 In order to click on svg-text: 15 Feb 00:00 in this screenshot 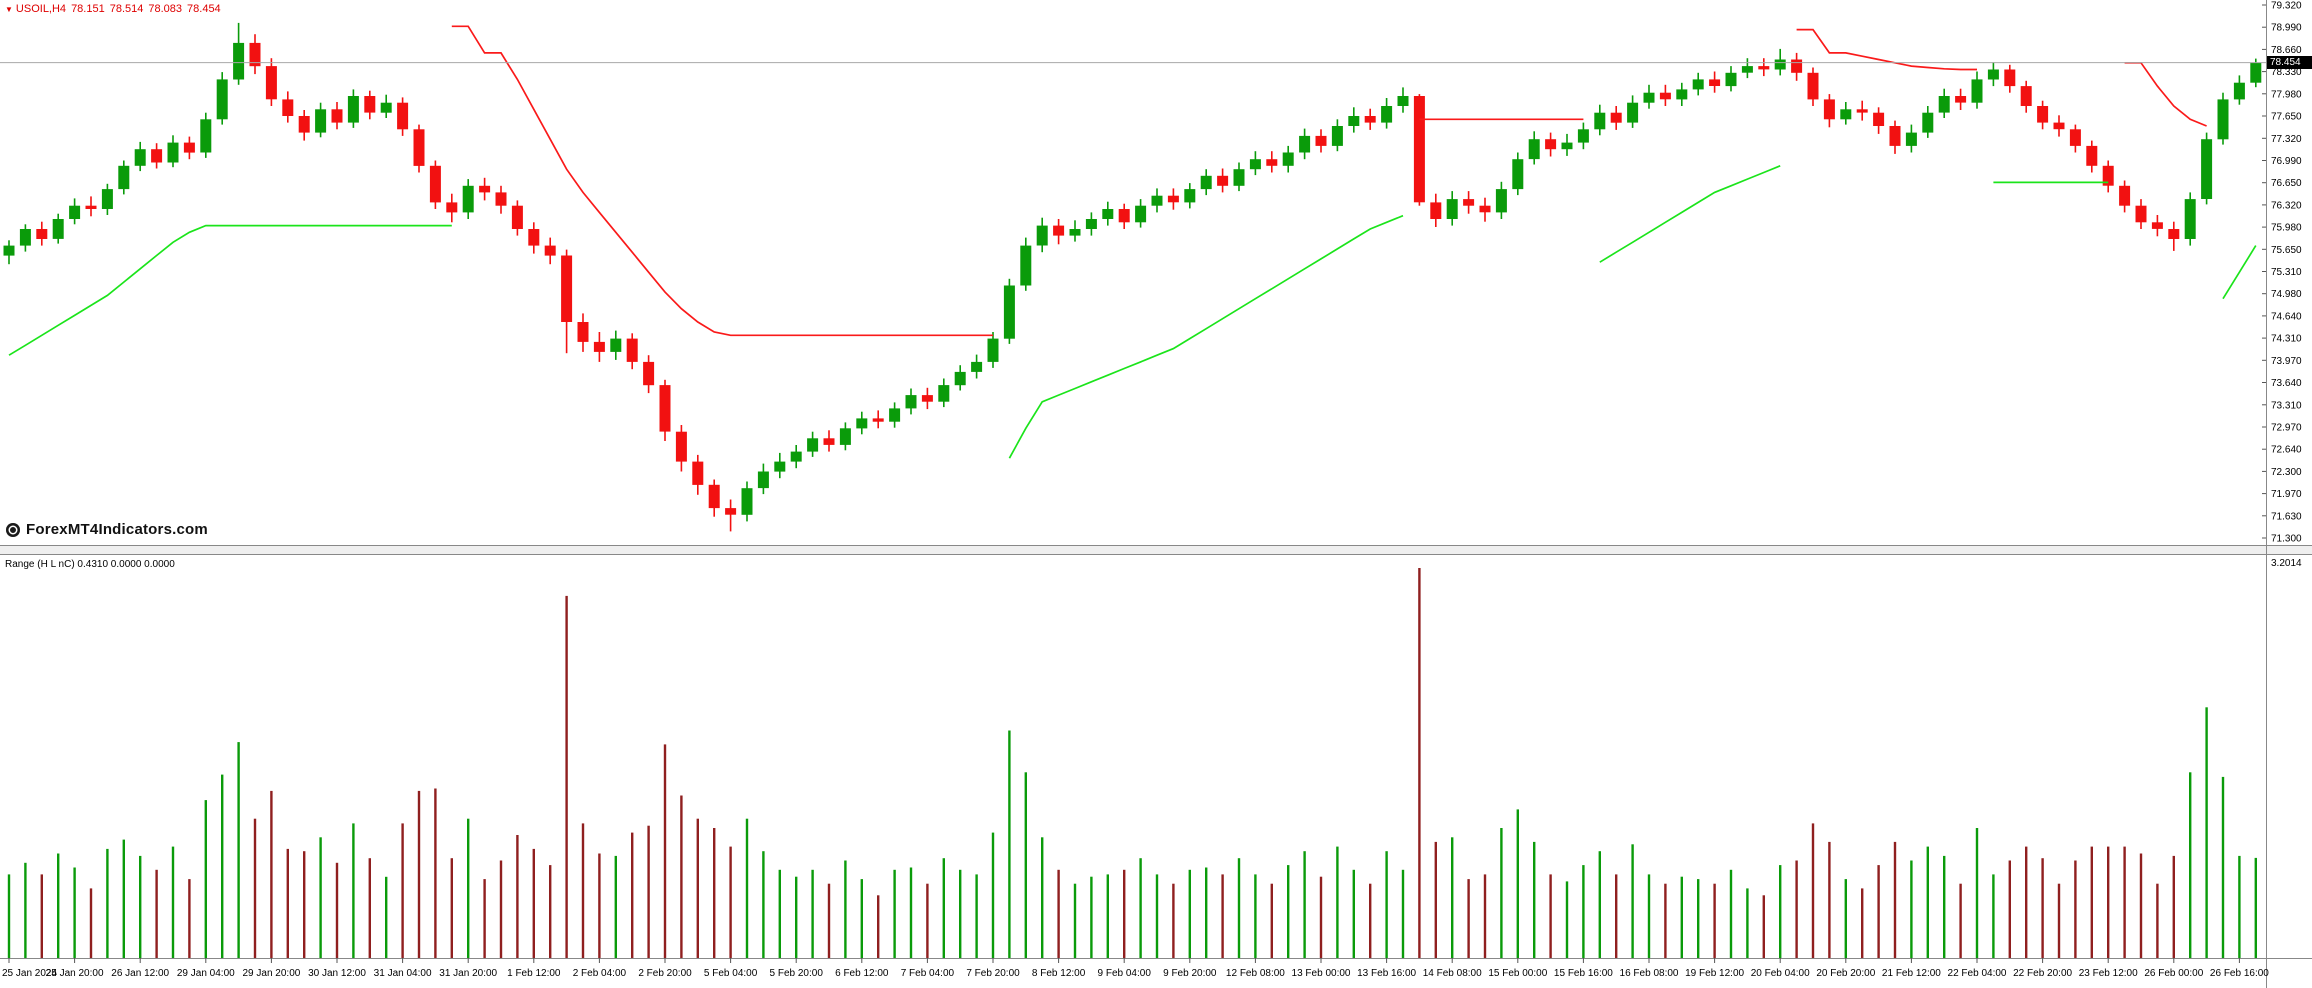, I will do `click(1517, 973)`.